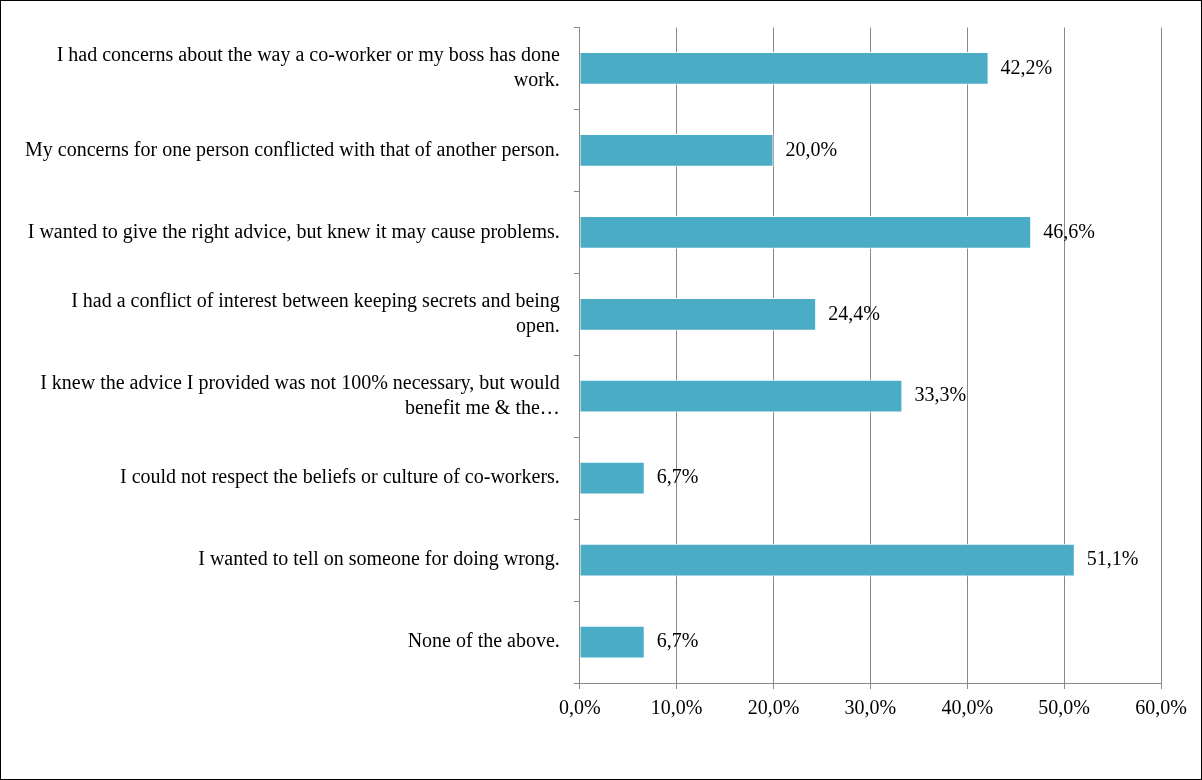  What do you see at coordinates (773, 707) in the screenshot?
I see `x-tick-label: 20,0%` at bounding box center [773, 707].